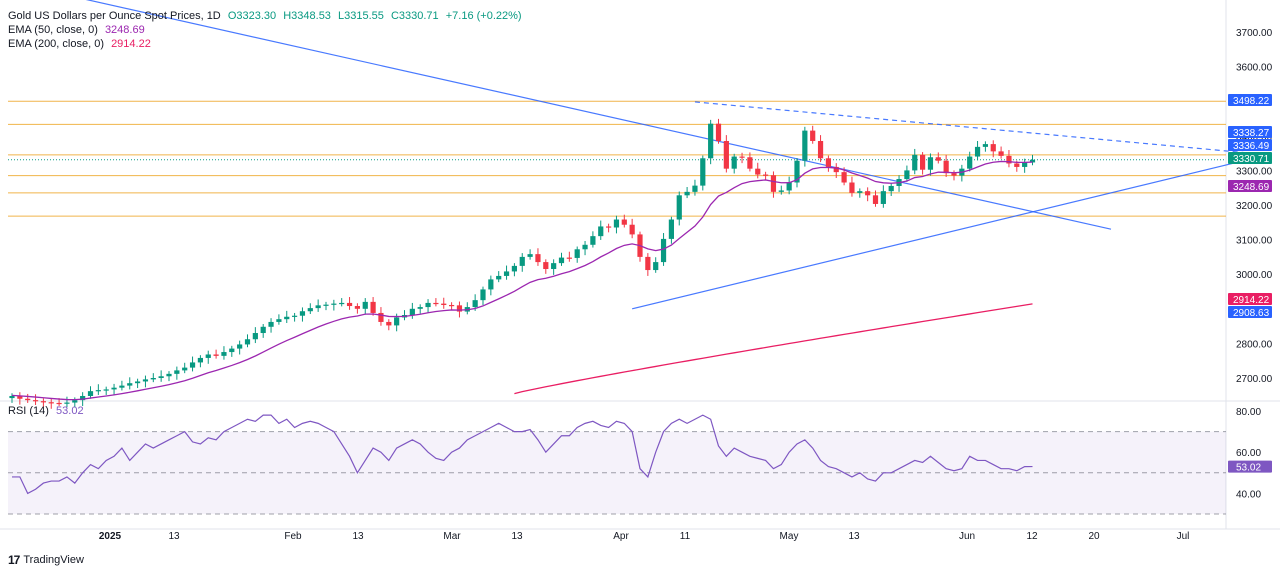 The image size is (1280, 572). I want to click on rsi-line, so click(522, 454).